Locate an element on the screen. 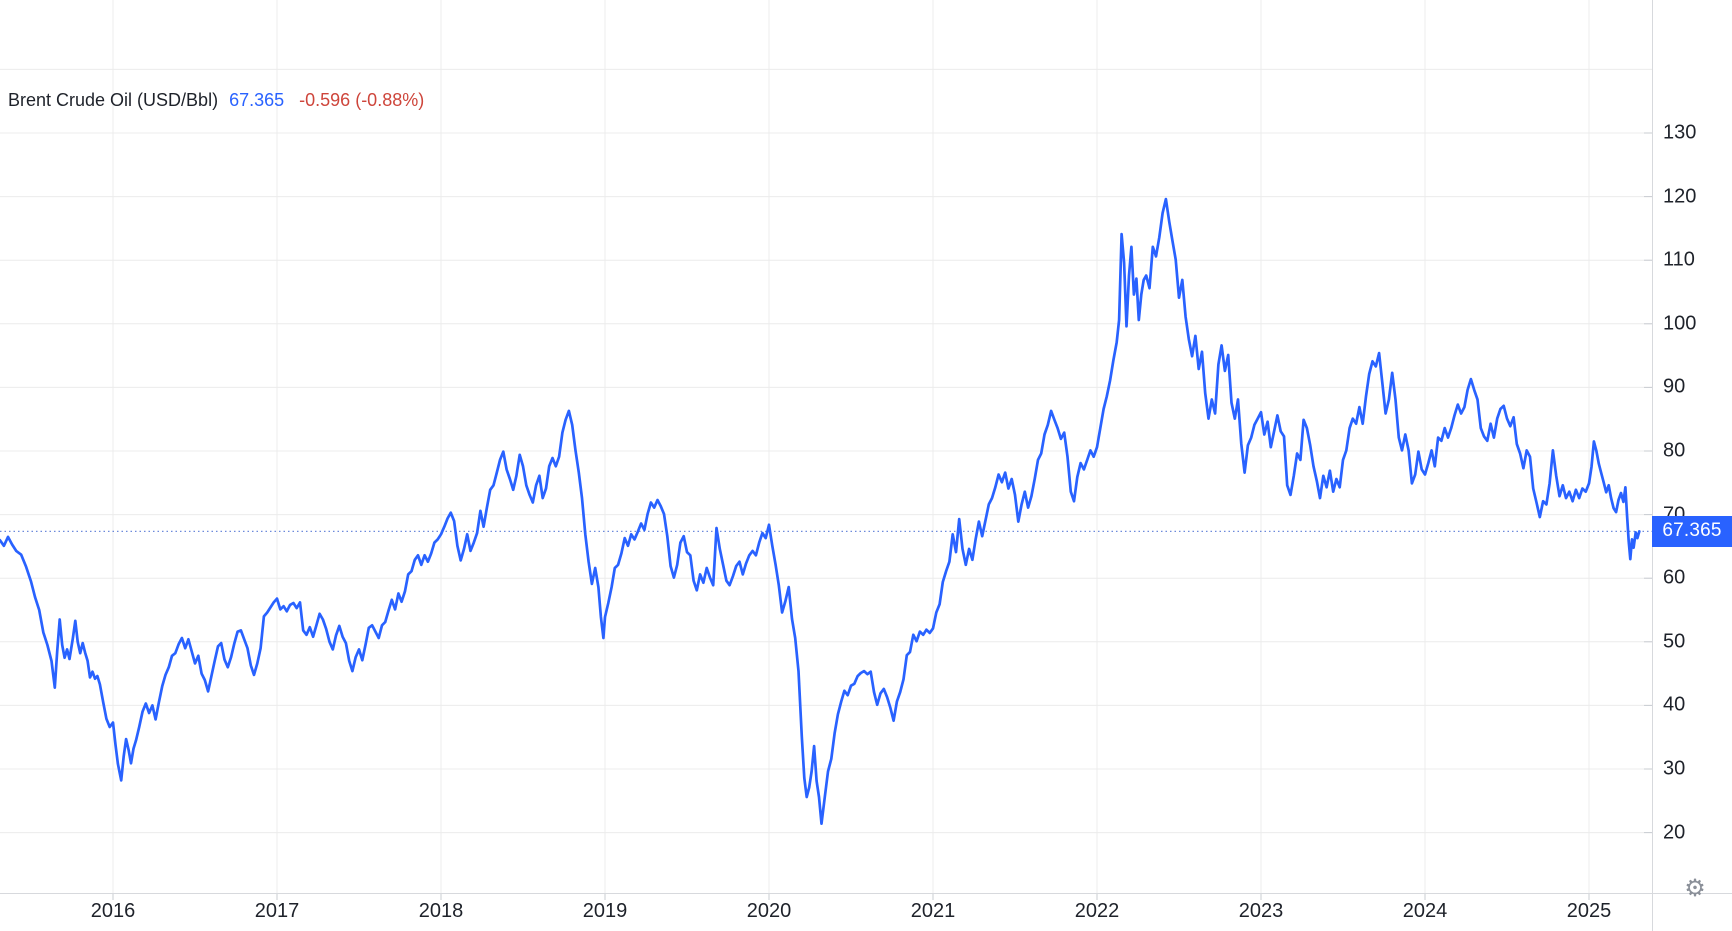 This screenshot has width=1732, height=931. x-axis-label: 2020 is located at coordinates (769, 911).